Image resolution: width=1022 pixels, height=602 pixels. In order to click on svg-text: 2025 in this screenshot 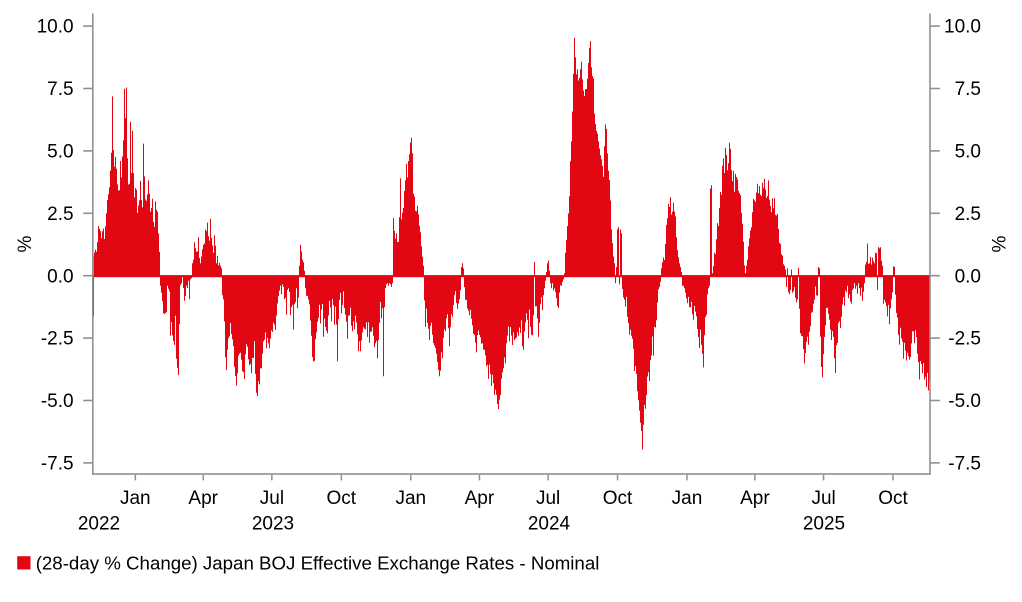, I will do `click(824, 523)`.